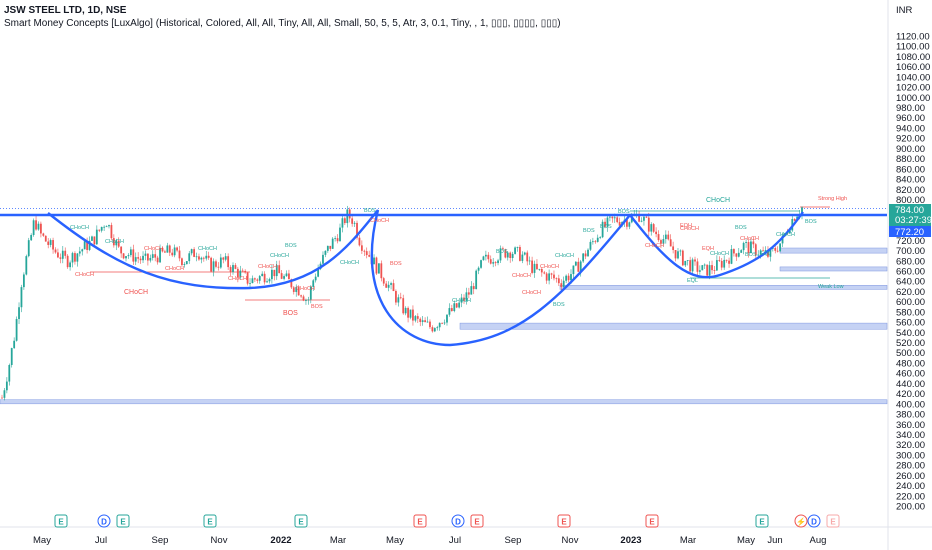  I want to click on symbol-title: JSW STEEL LTD, 1D, NSE, so click(65, 10).